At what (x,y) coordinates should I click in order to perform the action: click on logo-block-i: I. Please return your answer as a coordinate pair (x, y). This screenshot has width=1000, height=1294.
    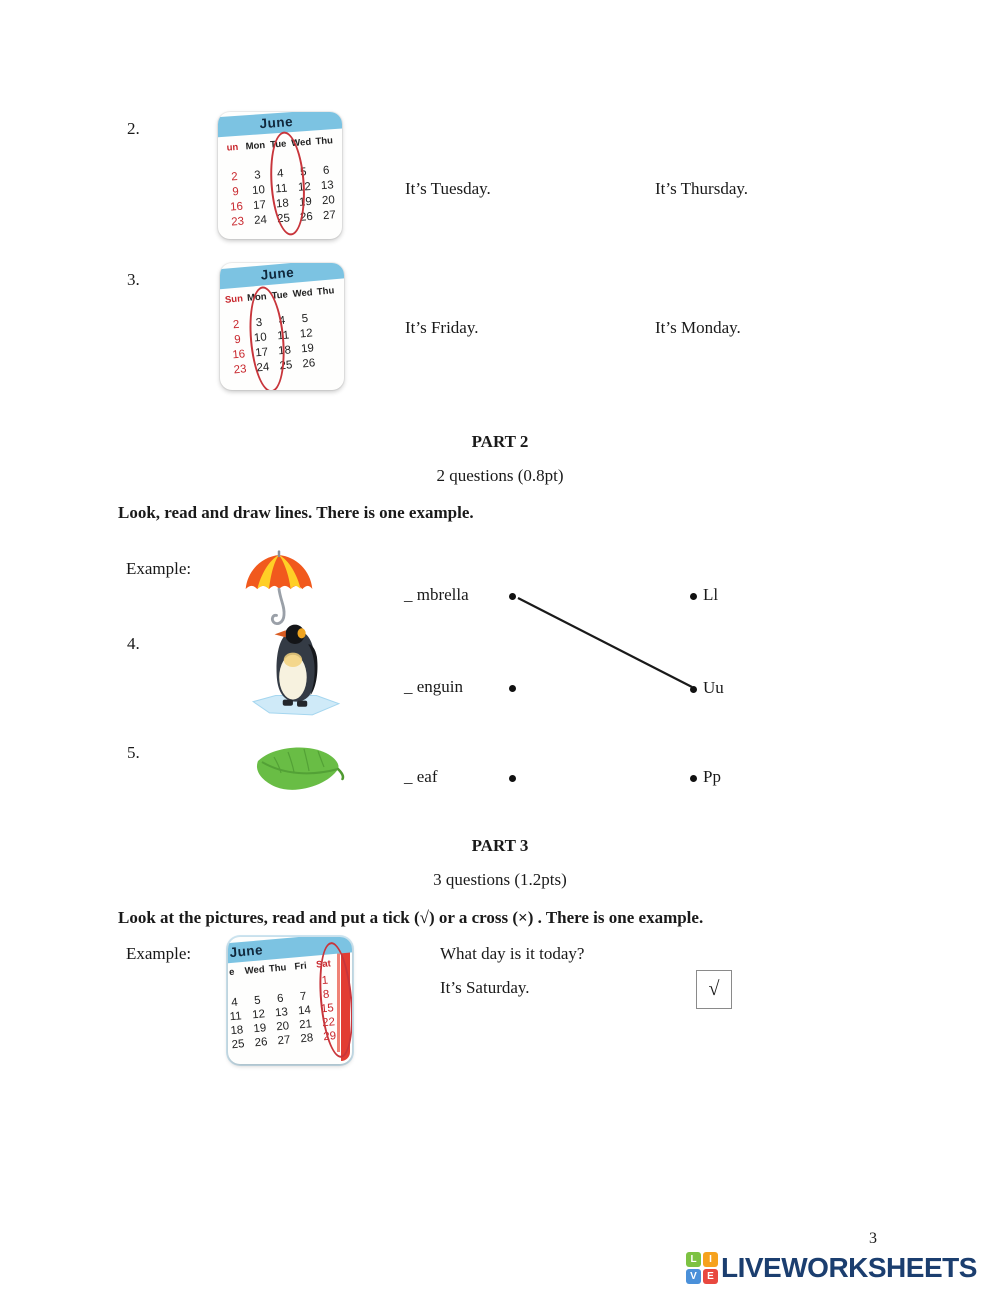
    Looking at the image, I should click on (710, 1259).